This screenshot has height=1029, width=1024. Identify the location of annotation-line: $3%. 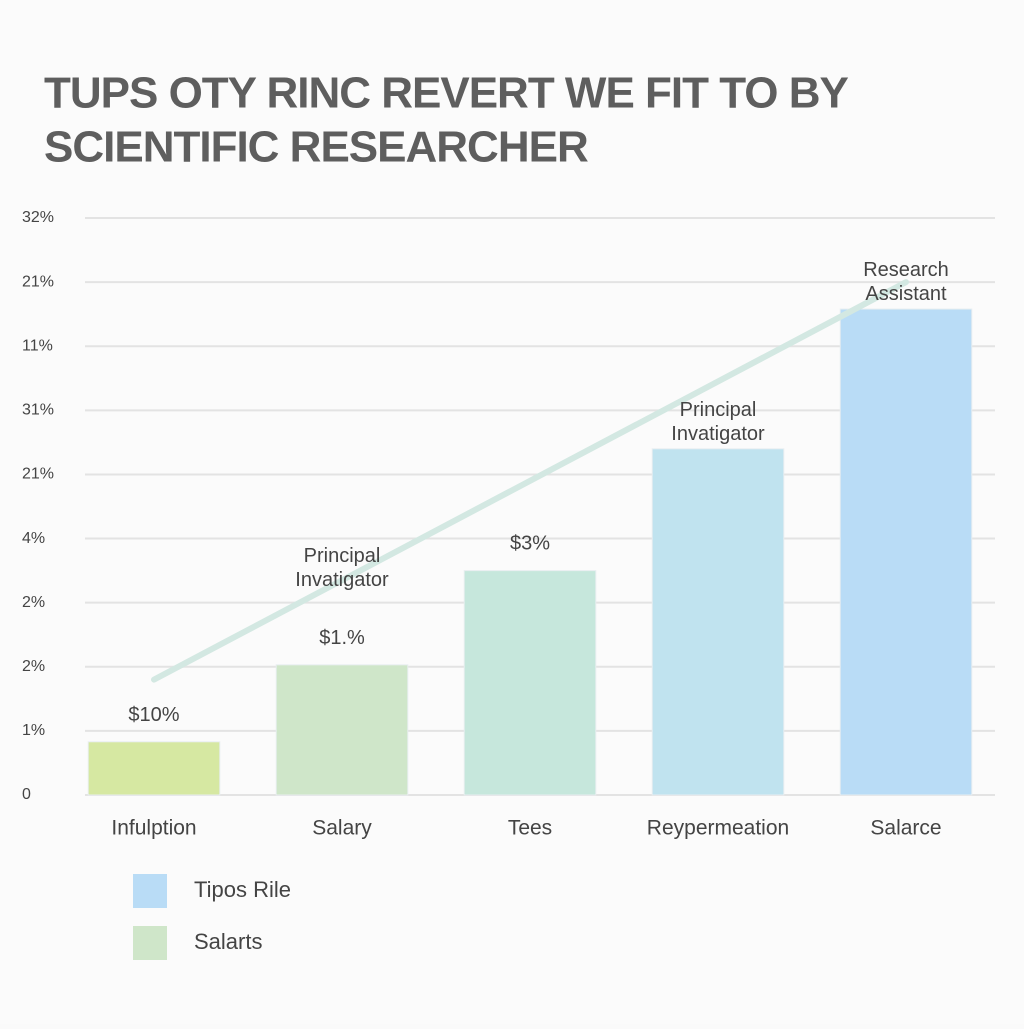
(530, 544).